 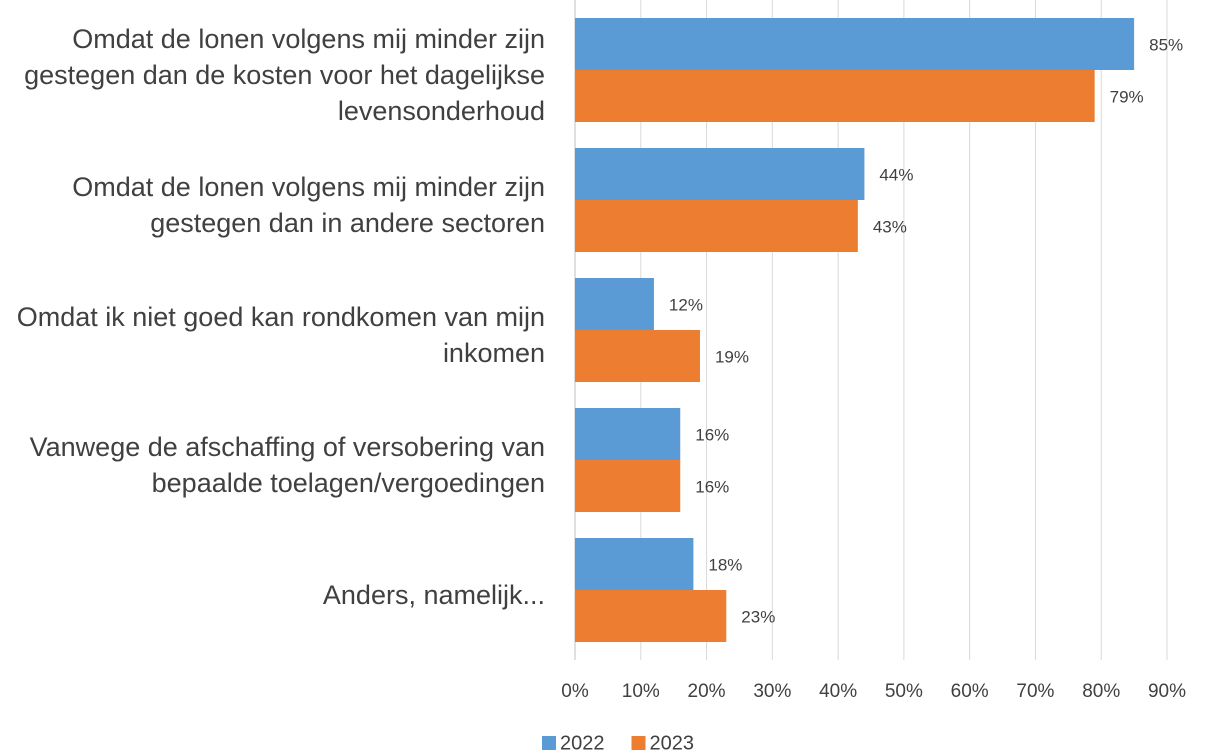 I want to click on data-label: 19%, so click(x=732, y=356).